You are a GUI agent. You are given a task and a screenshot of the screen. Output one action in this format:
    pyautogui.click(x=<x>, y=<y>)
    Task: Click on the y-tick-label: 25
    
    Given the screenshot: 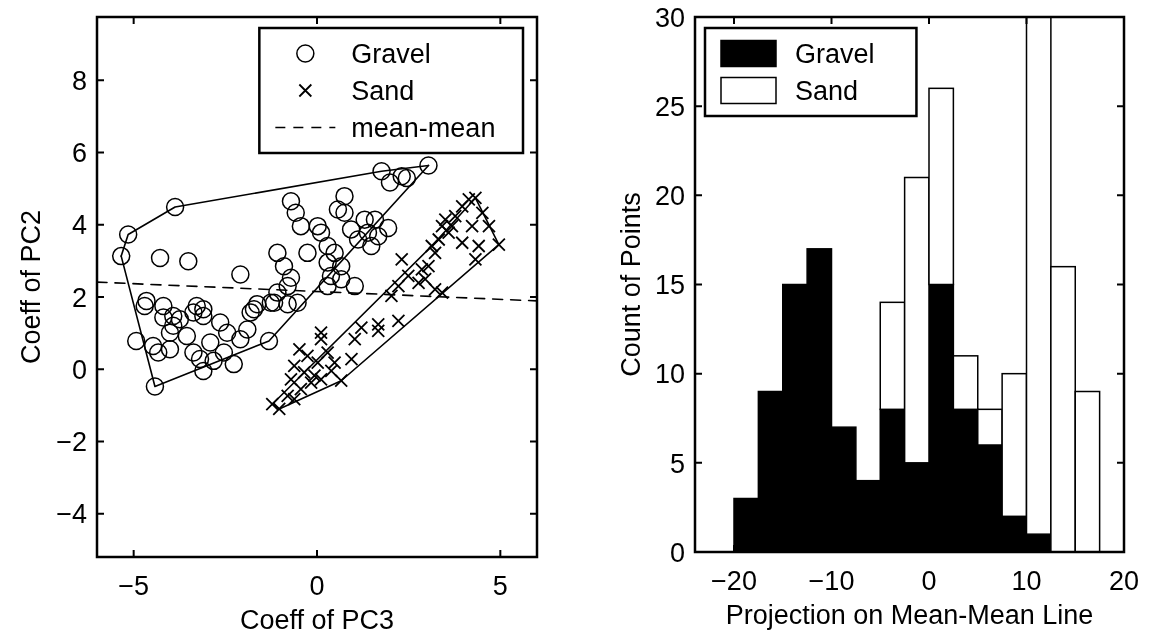 What is the action you would take?
    pyautogui.click(x=669, y=106)
    